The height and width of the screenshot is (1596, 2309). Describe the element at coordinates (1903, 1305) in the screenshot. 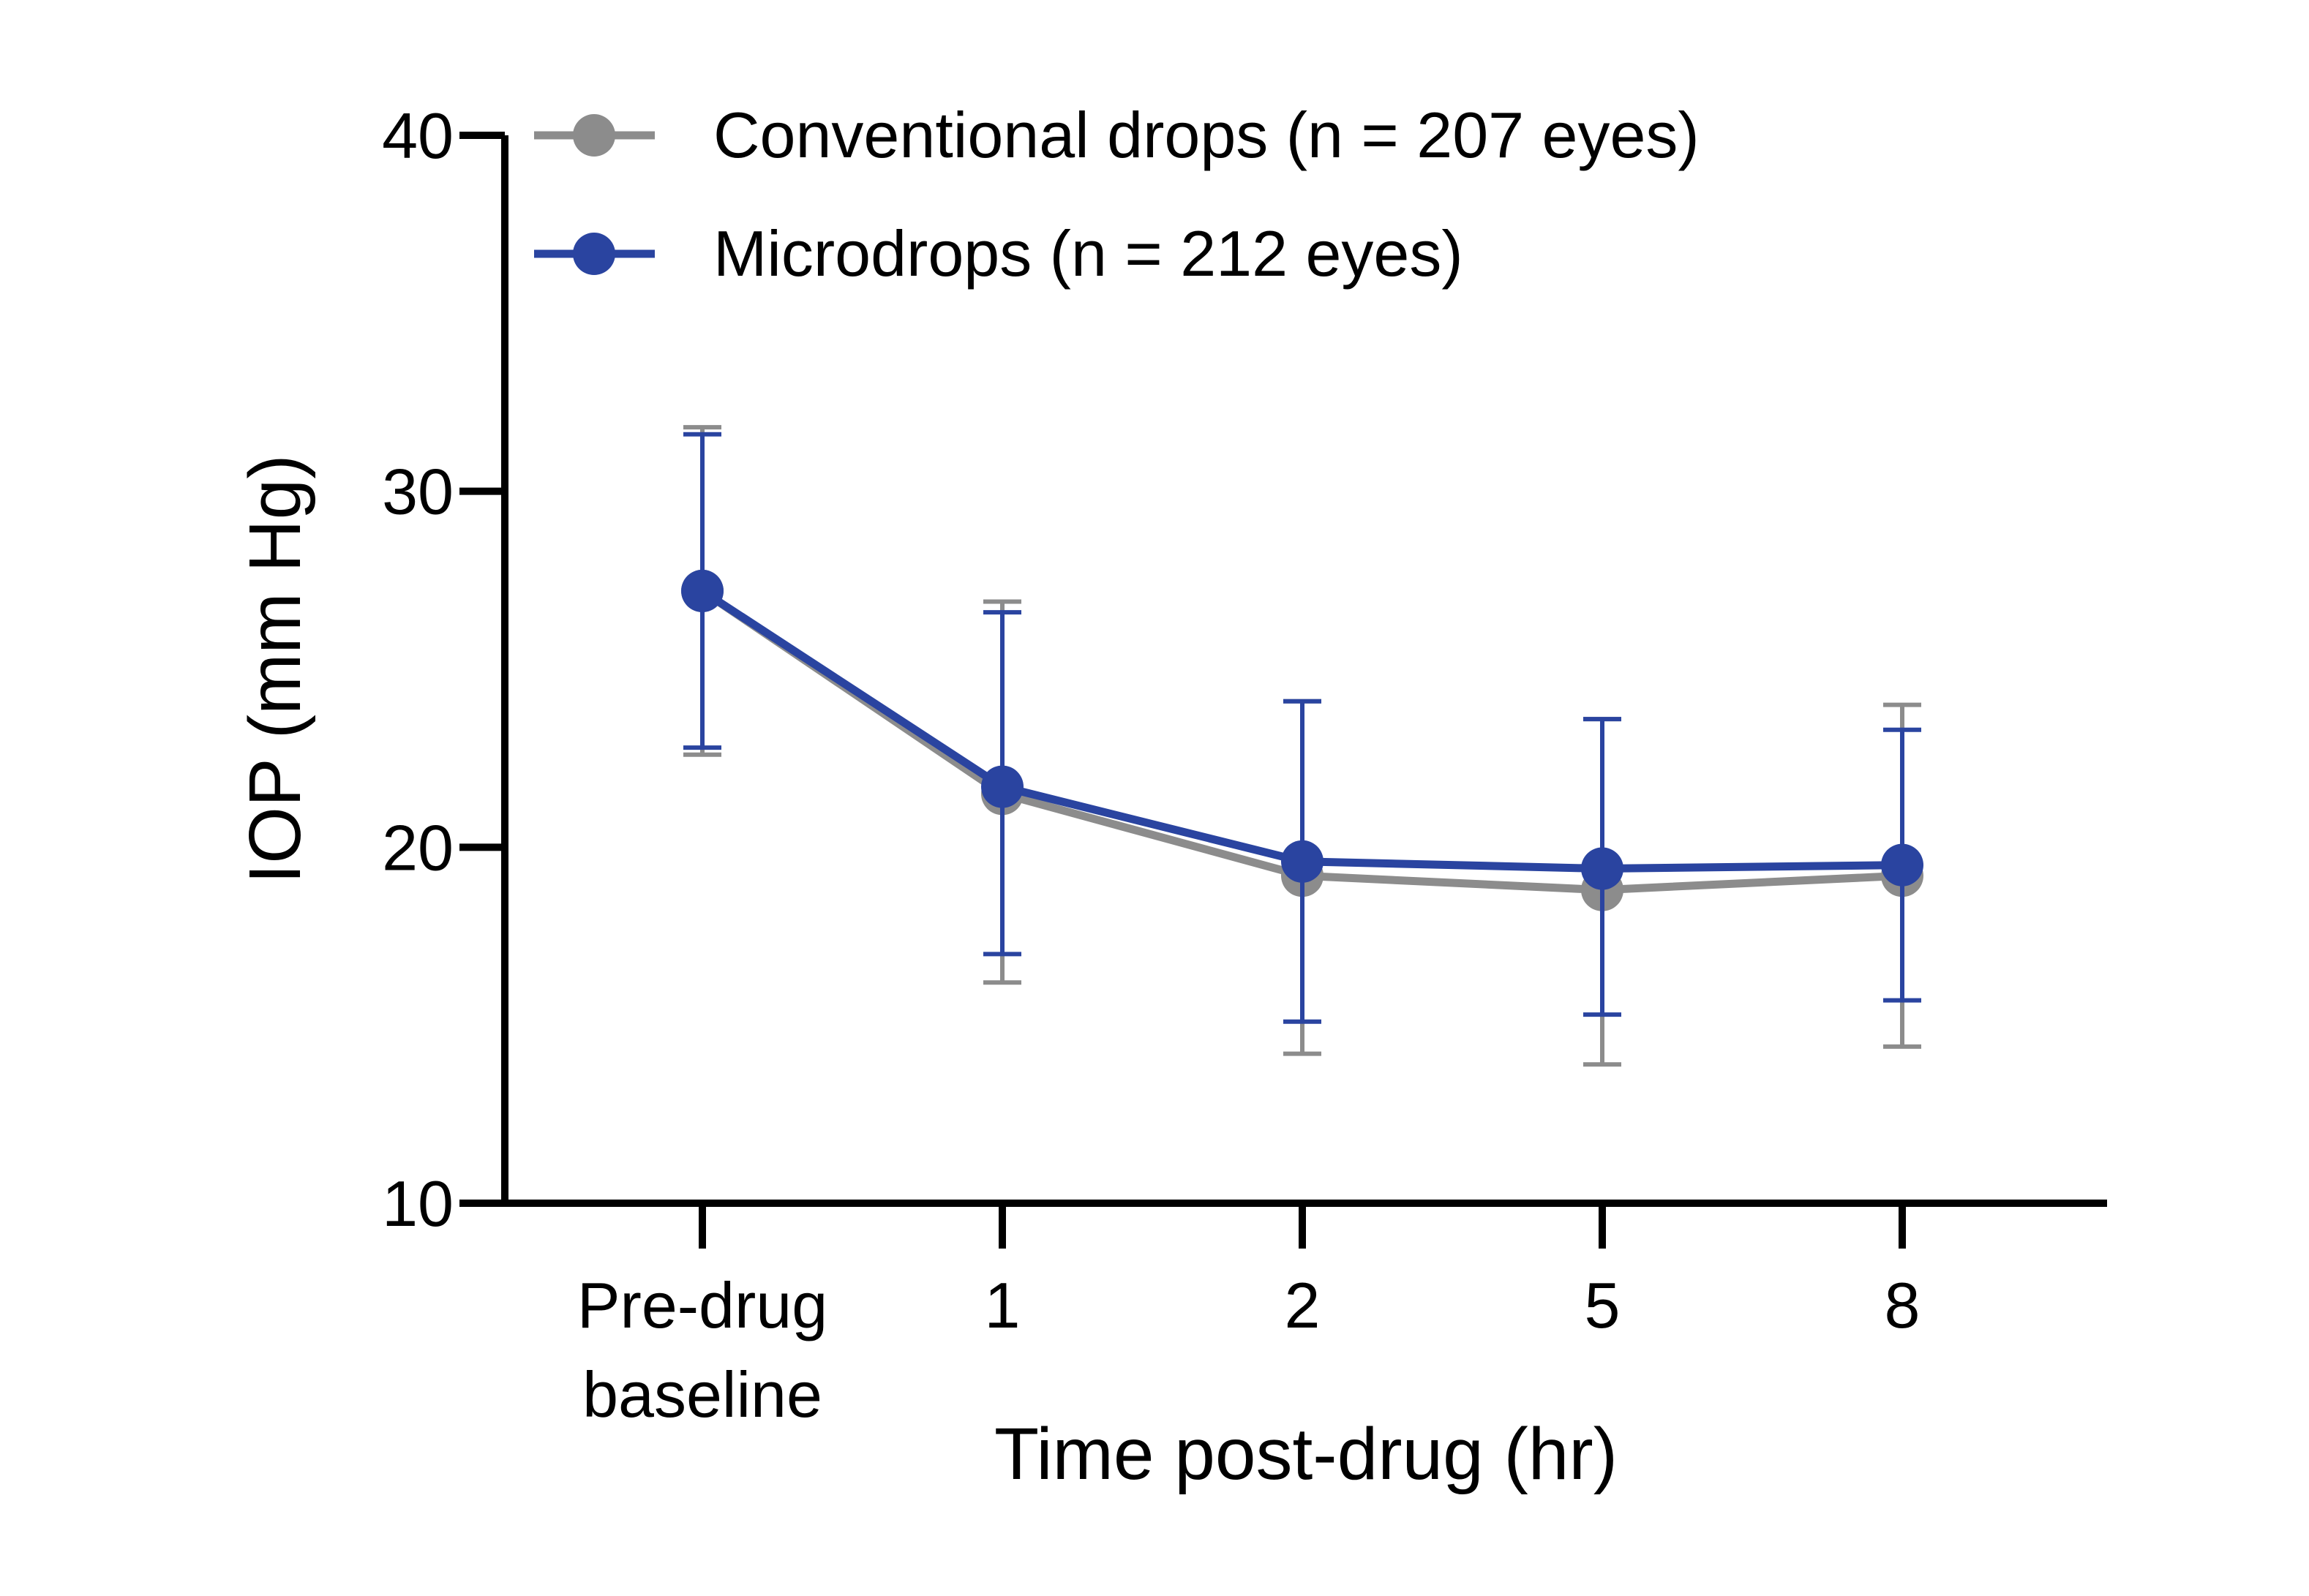

I see `x-tick-label: 8` at that location.